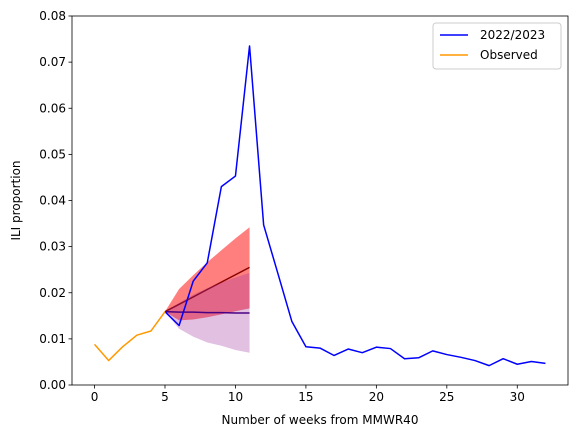  I want to click on y-axis-label: ILI proportion, so click(16, 200).